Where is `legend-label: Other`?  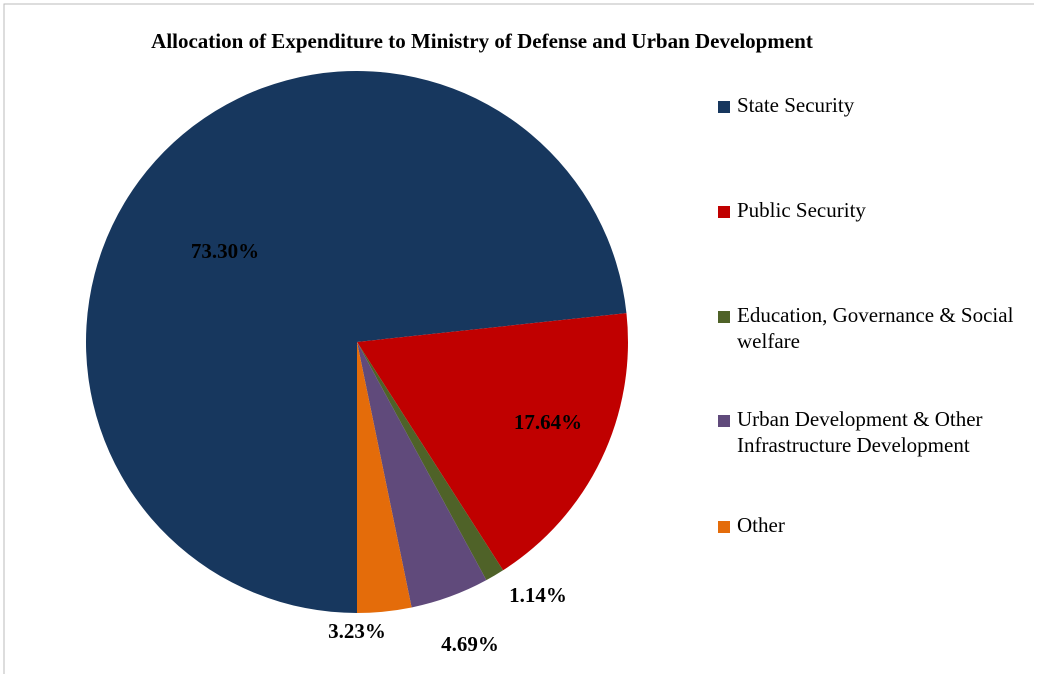
legend-label: Other is located at coordinates (761, 525).